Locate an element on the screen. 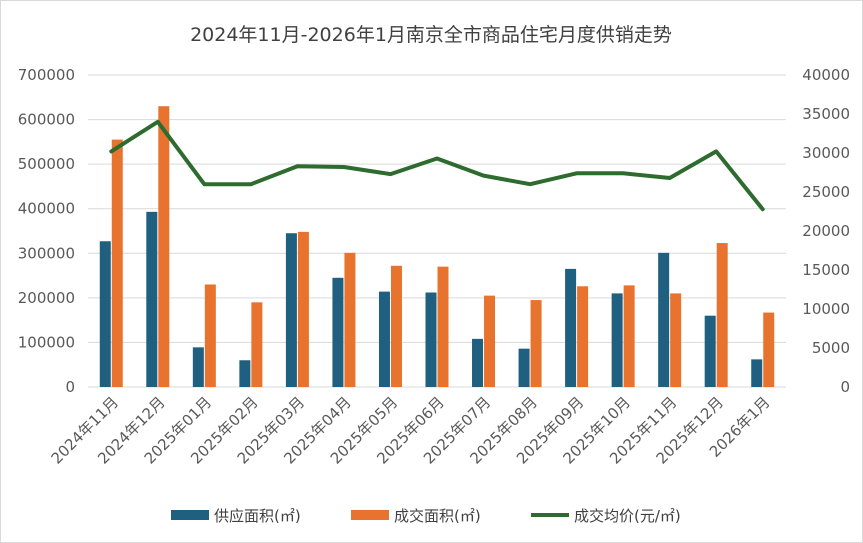  right-tick-label: 25000 is located at coordinates (826, 192).